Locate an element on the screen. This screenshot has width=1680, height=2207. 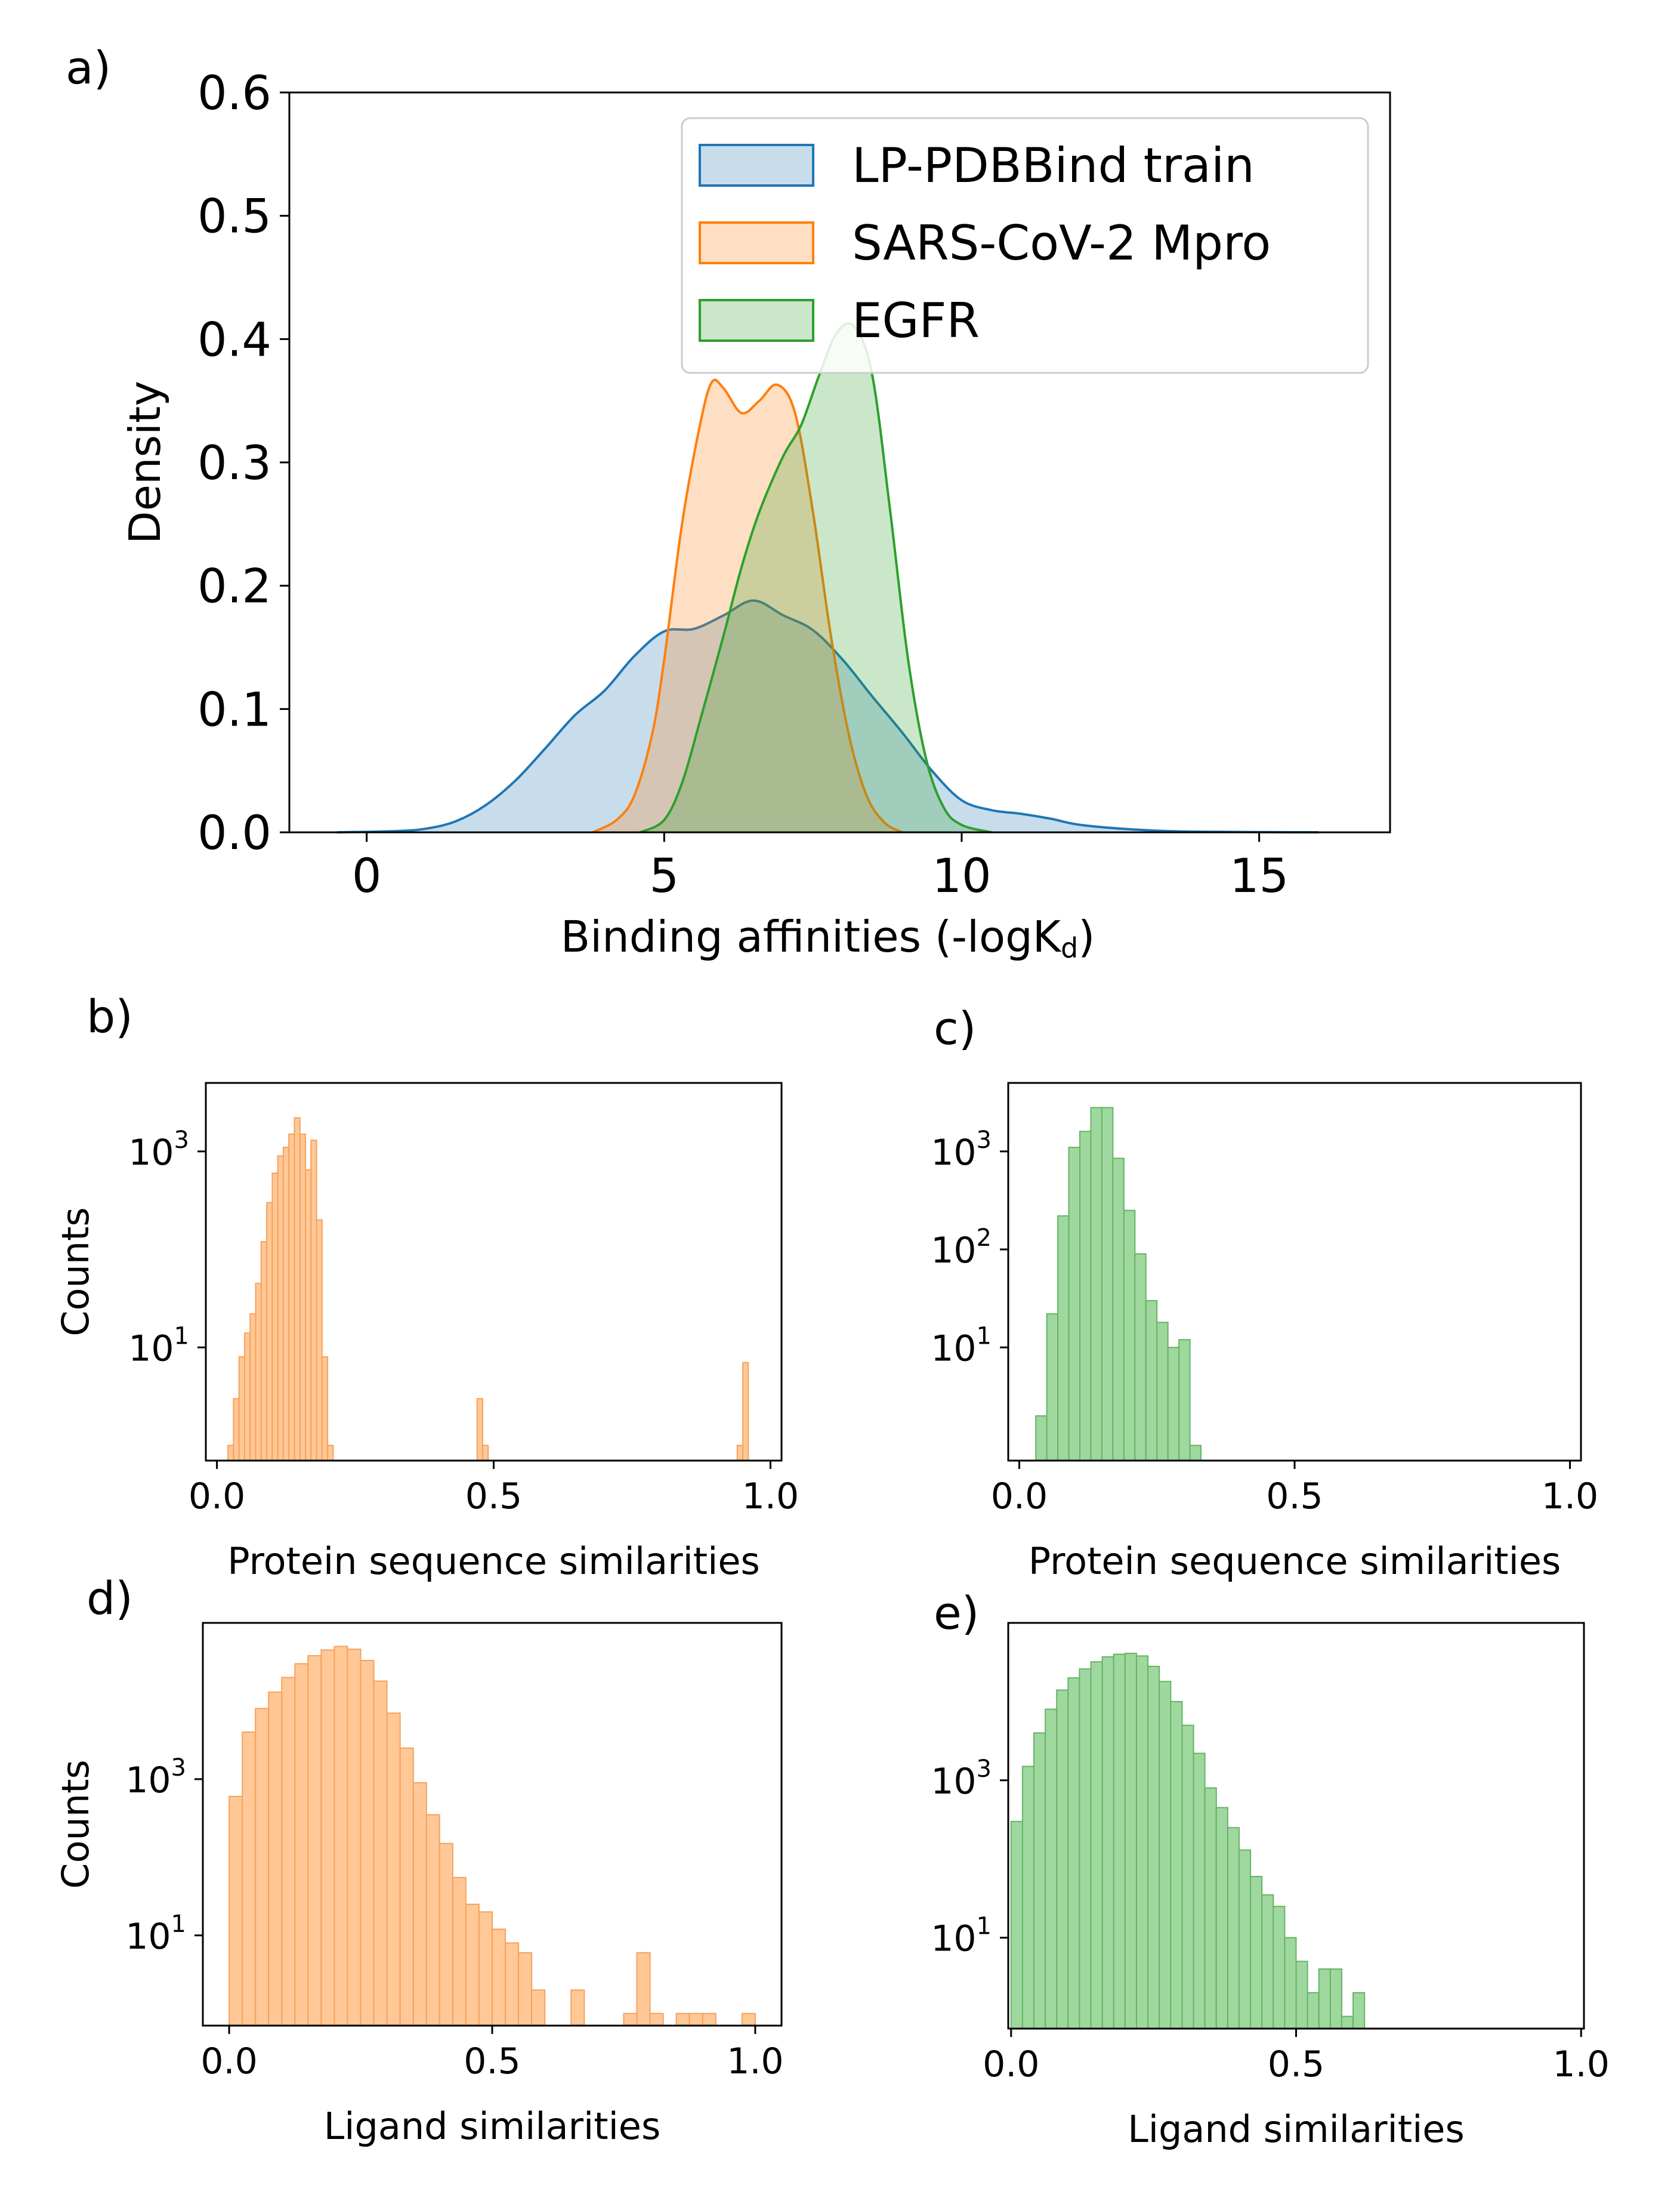
x-axis-label-e: Ligand similarities is located at coordinates (1296, 2129).